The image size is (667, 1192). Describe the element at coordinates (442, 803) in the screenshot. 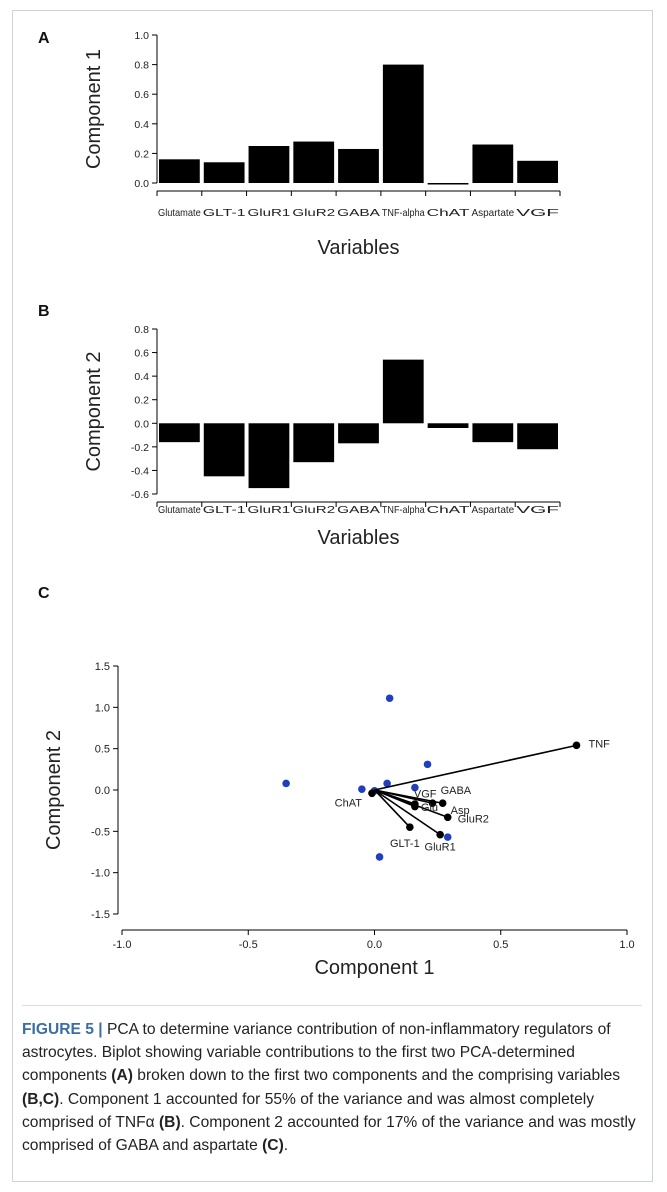

I see `loading-point-asp` at that location.